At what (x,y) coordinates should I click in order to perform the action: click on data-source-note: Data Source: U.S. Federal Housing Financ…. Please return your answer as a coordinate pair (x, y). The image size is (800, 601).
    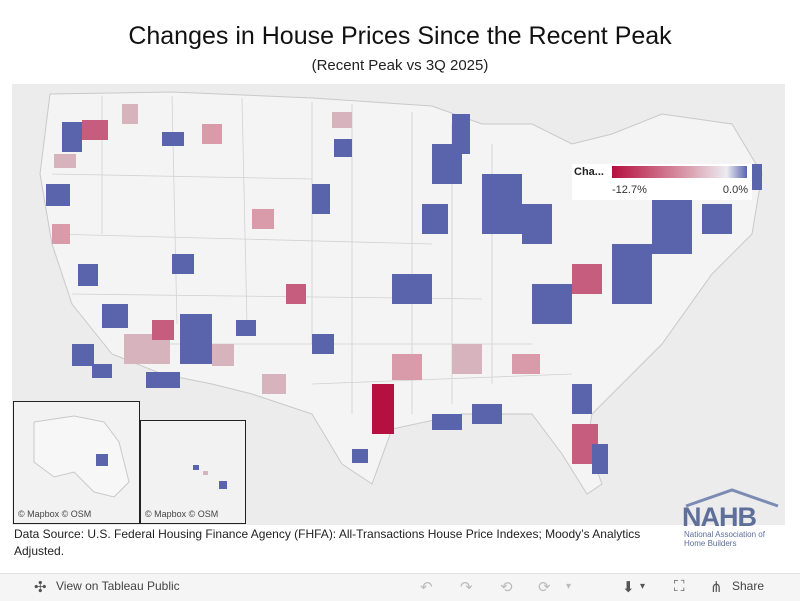
    Looking at the image, I should click on (327, 542).